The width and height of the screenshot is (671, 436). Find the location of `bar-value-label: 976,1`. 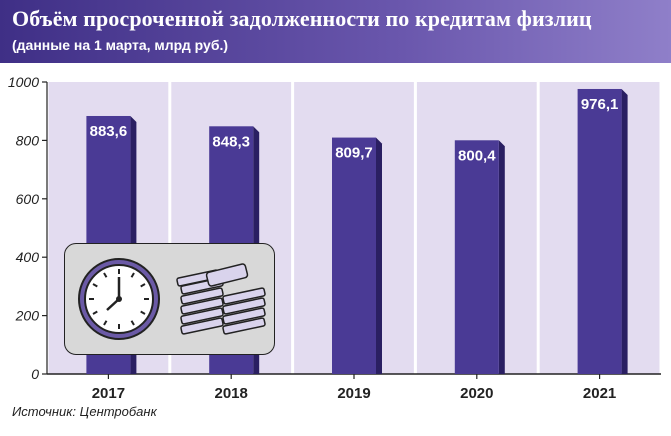

bar-value-label: 976,1 is located at coordinates (600, 104).